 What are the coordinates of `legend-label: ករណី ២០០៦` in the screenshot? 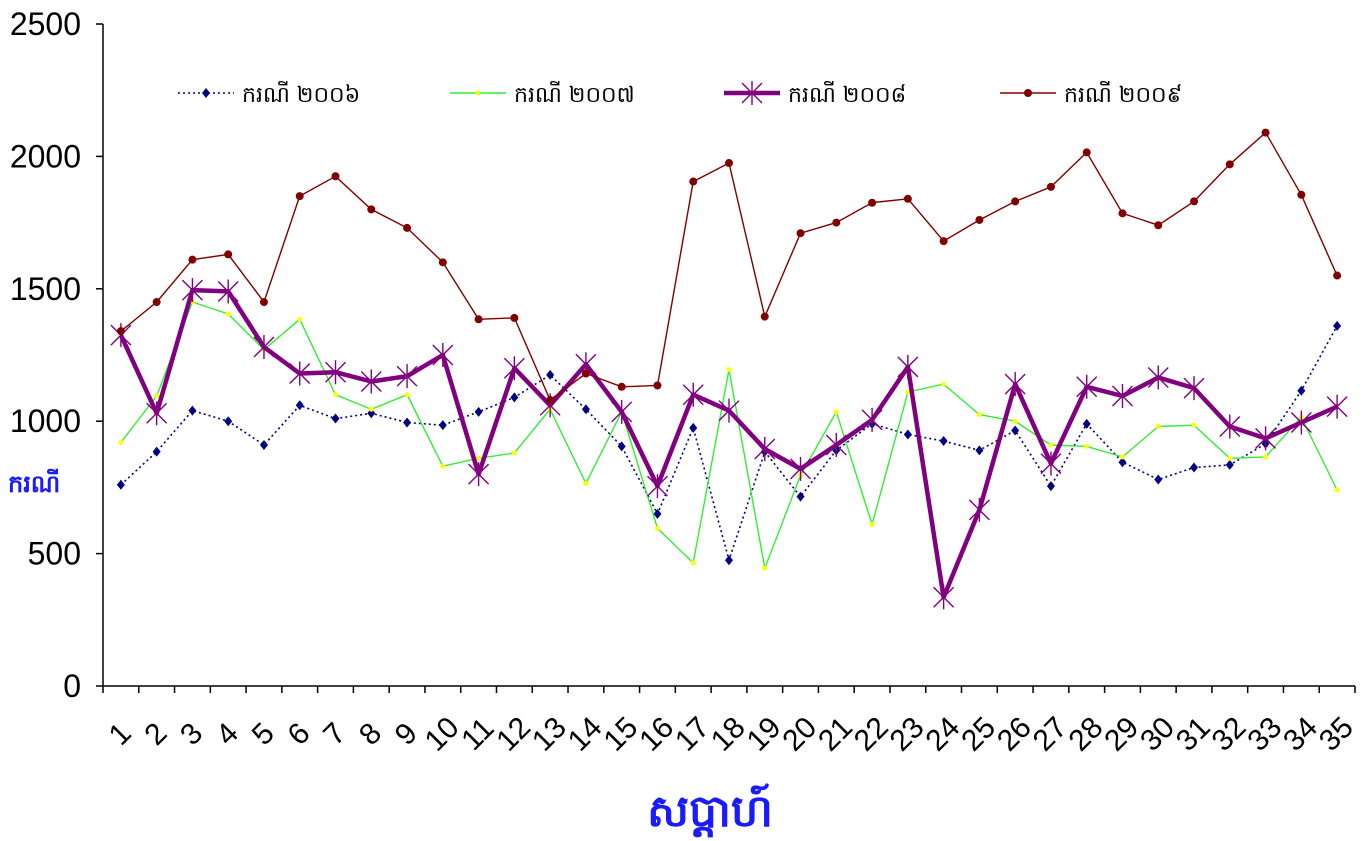 It's located at (301, 94).